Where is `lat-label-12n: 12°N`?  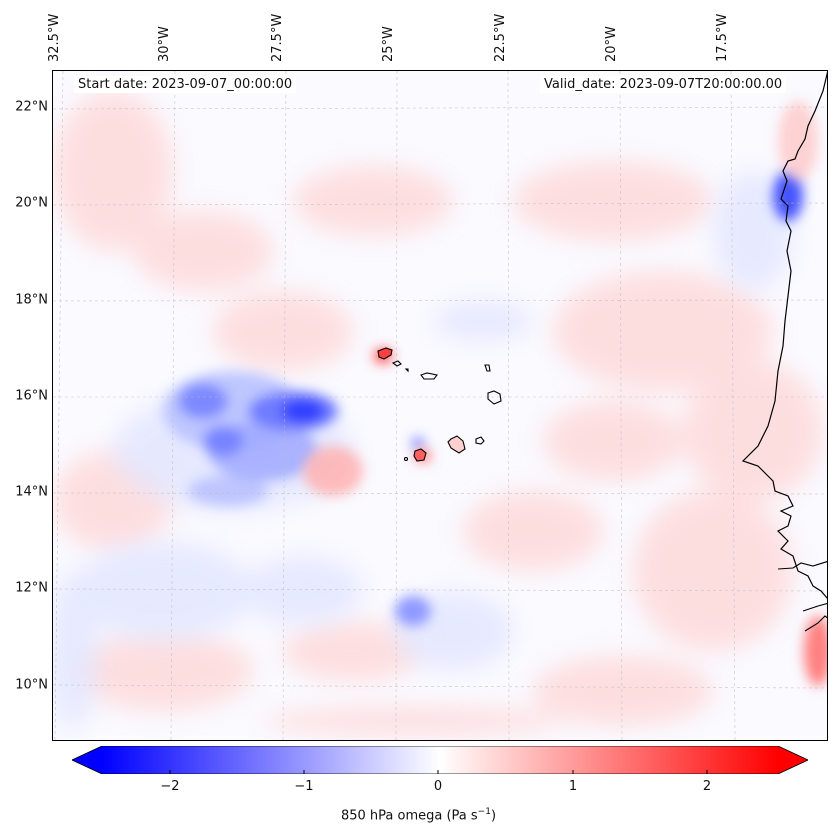 lat-label-12n: 12°N is located at coordinates (31, 588).